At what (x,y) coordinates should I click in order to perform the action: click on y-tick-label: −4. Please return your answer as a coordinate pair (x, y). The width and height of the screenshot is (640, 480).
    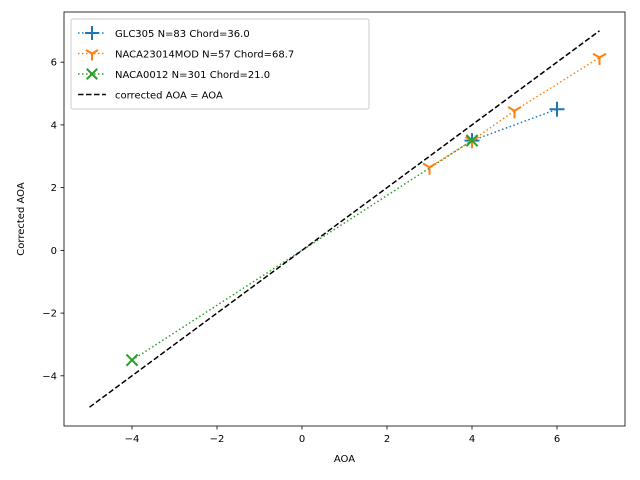
    Looking at the image, I should click on (49, 376).